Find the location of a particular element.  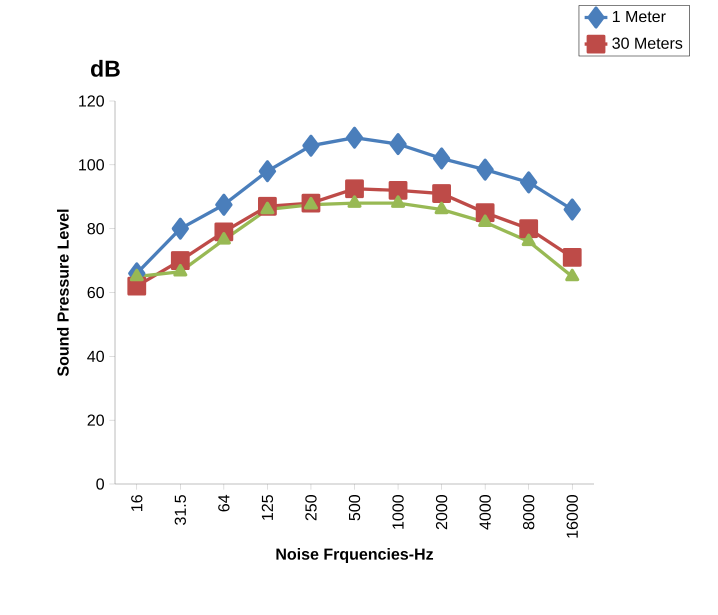

x-tick-label: 250 is located at coordinates (311, 507).